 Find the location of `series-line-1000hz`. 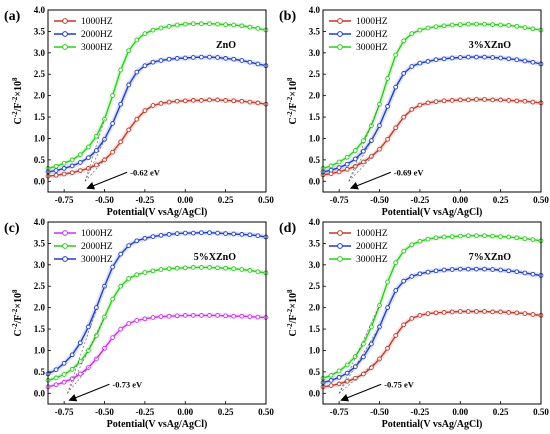

series-line-1000hz is located at coordinates (432, 137).